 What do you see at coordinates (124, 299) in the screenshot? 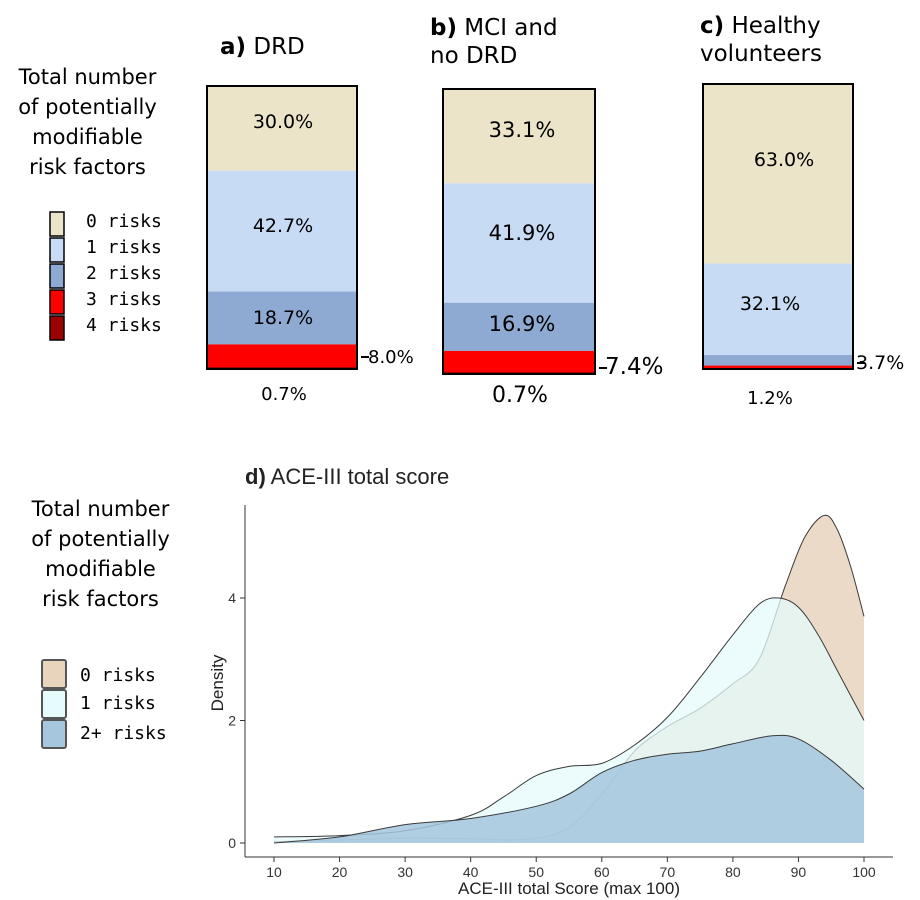
I see `top-legend-label: 3 risks` at bounding box center [124, 299].